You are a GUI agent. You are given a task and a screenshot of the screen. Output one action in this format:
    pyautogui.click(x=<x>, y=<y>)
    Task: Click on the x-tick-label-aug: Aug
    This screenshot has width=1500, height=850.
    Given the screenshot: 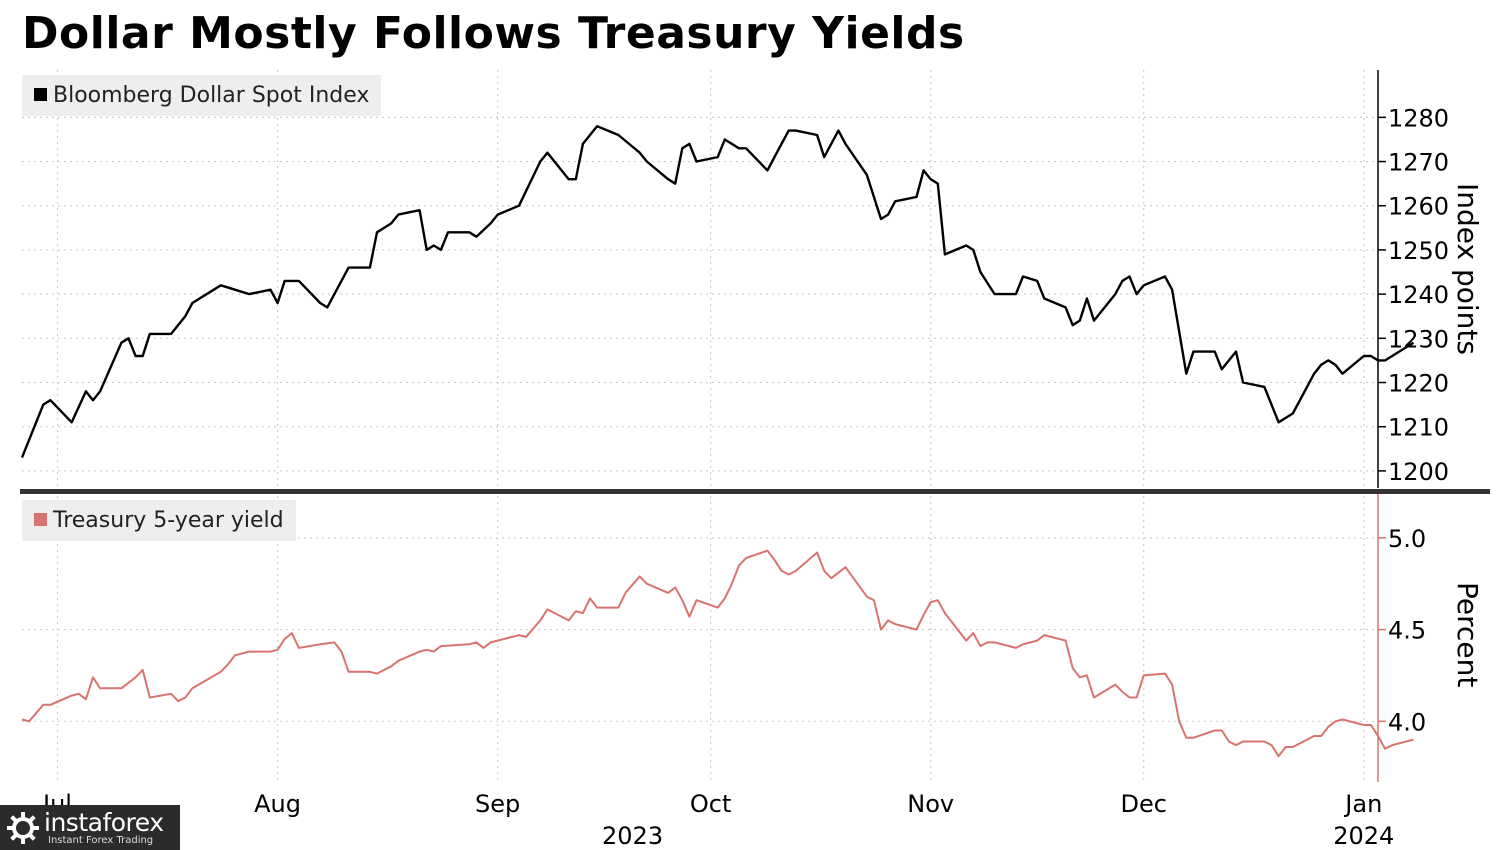 What is the action you would take?
    pyautogui.click(x=277, y=804)
    